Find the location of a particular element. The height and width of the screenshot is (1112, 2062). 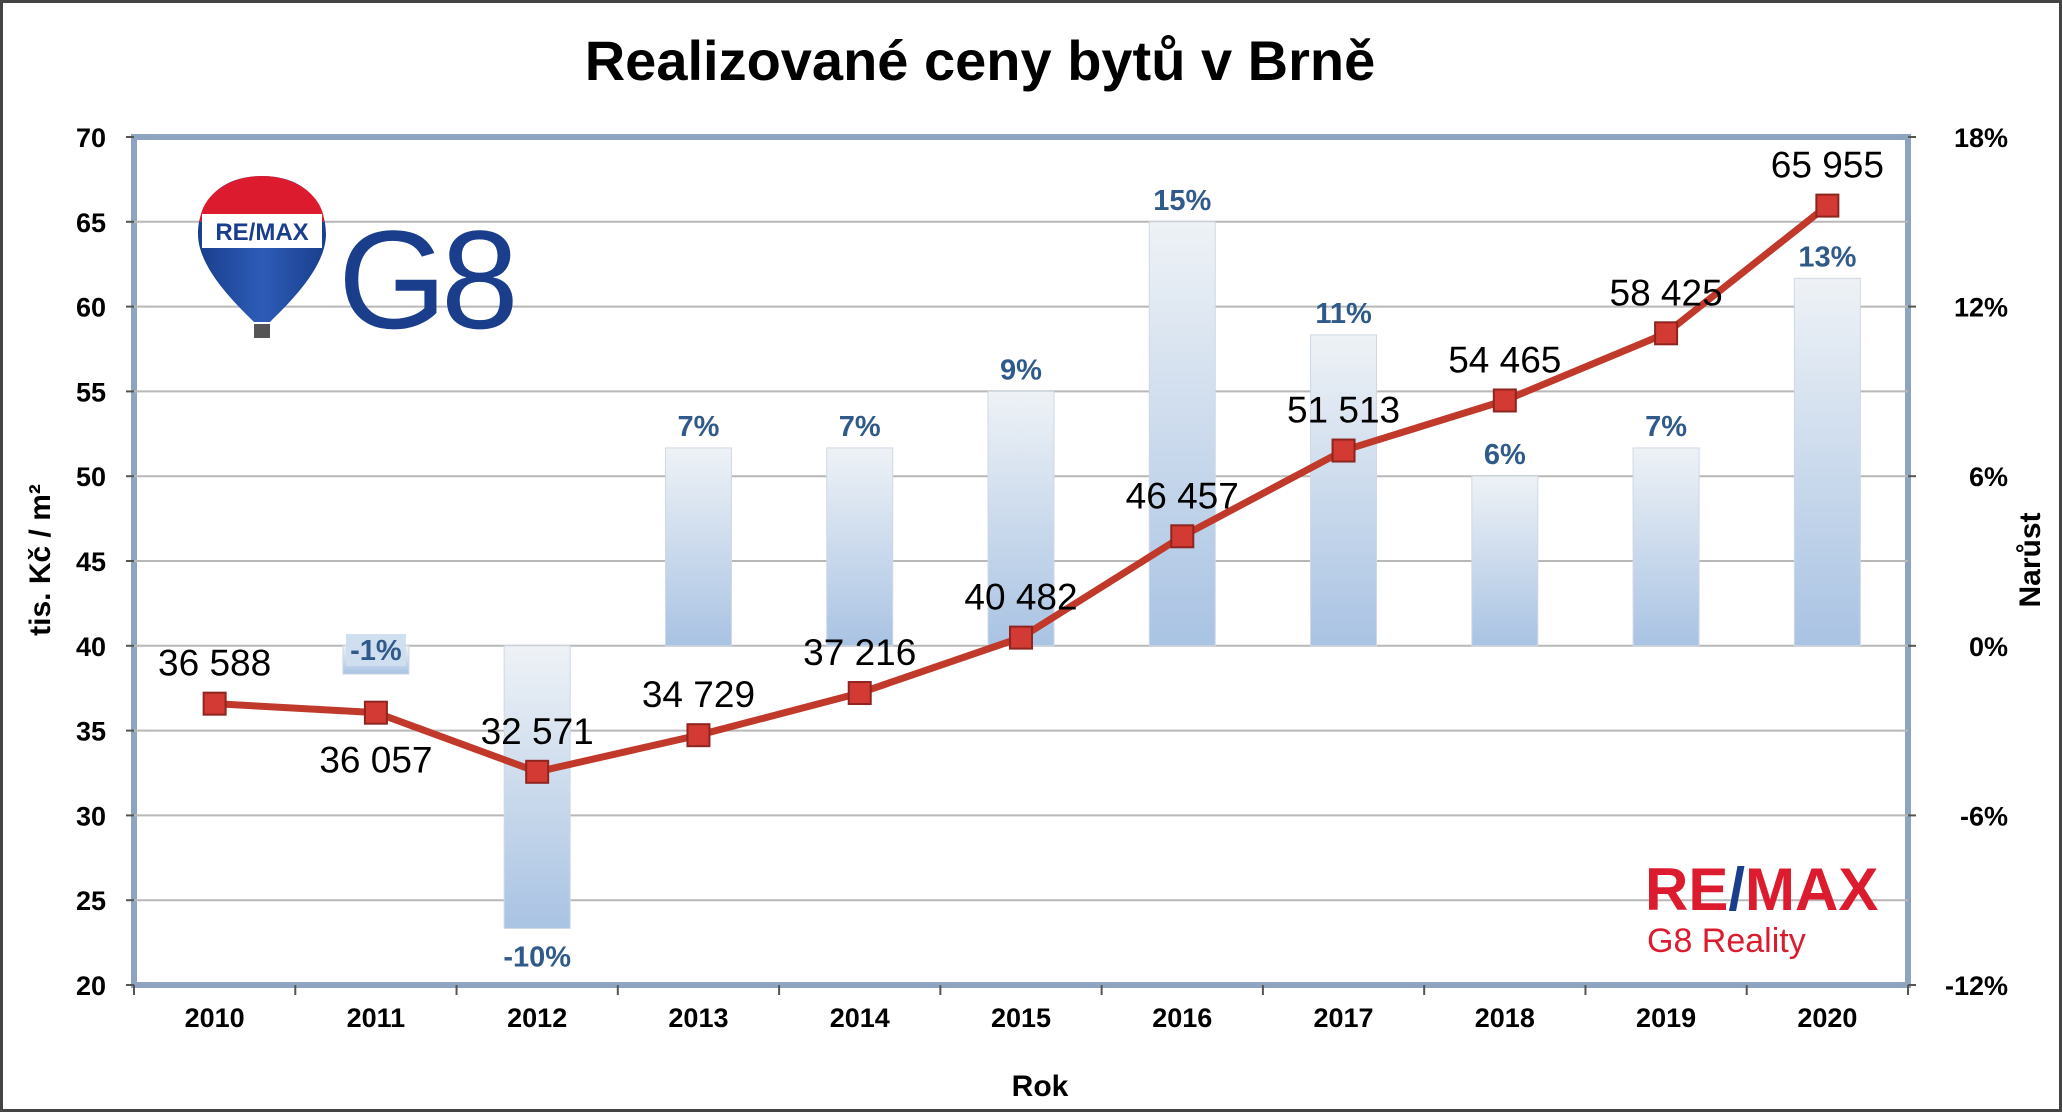

price-value-label: 58 425 is located at coordinates (1666, 292).